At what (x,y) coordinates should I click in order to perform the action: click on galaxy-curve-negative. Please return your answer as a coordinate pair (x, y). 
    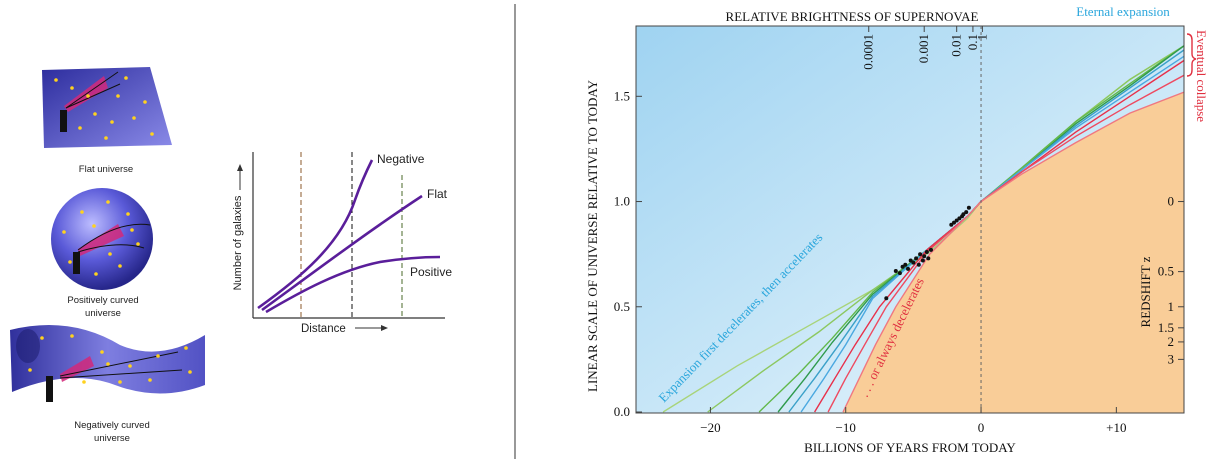
    Looking at the image, I should click on (315, 234).